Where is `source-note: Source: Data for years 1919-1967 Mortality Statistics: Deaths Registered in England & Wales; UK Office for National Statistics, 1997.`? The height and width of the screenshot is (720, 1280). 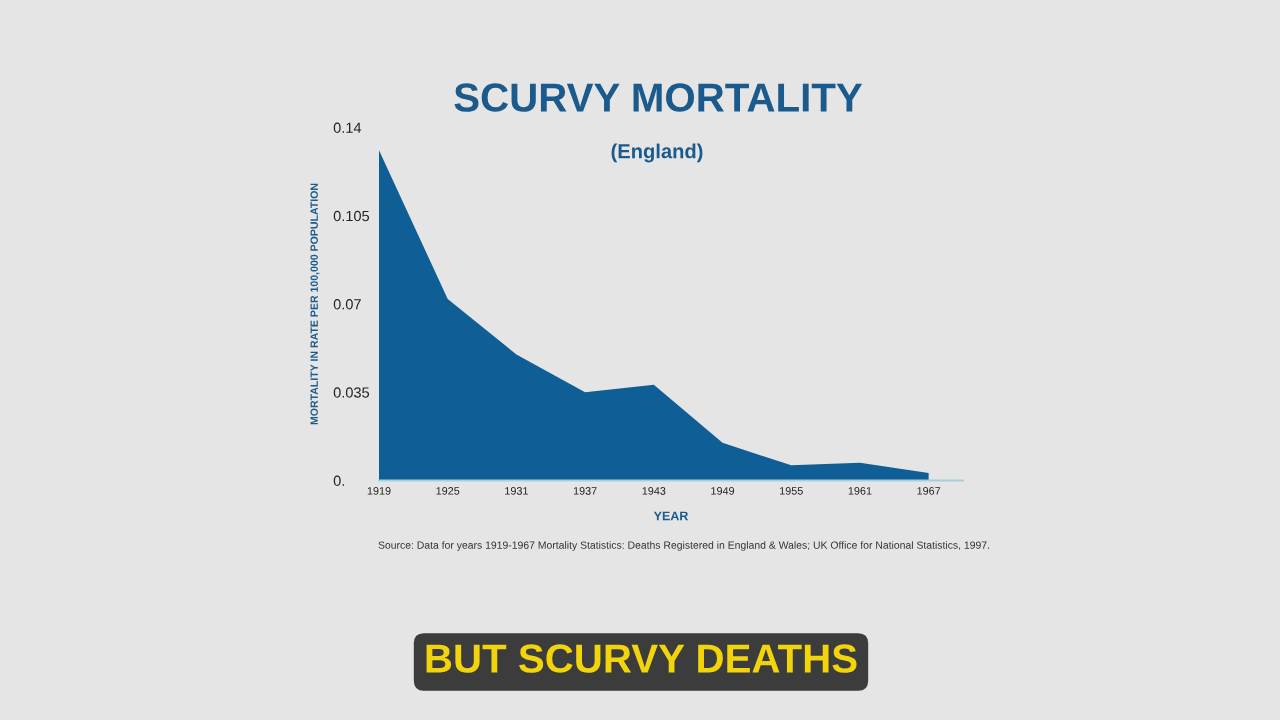 source-note: Source: Data for years 1919-1967 Mortality Statistics: Deaths Registered in England & Wales; UK Office for National Statistics, 1997. is located at coordinates (684, 546).